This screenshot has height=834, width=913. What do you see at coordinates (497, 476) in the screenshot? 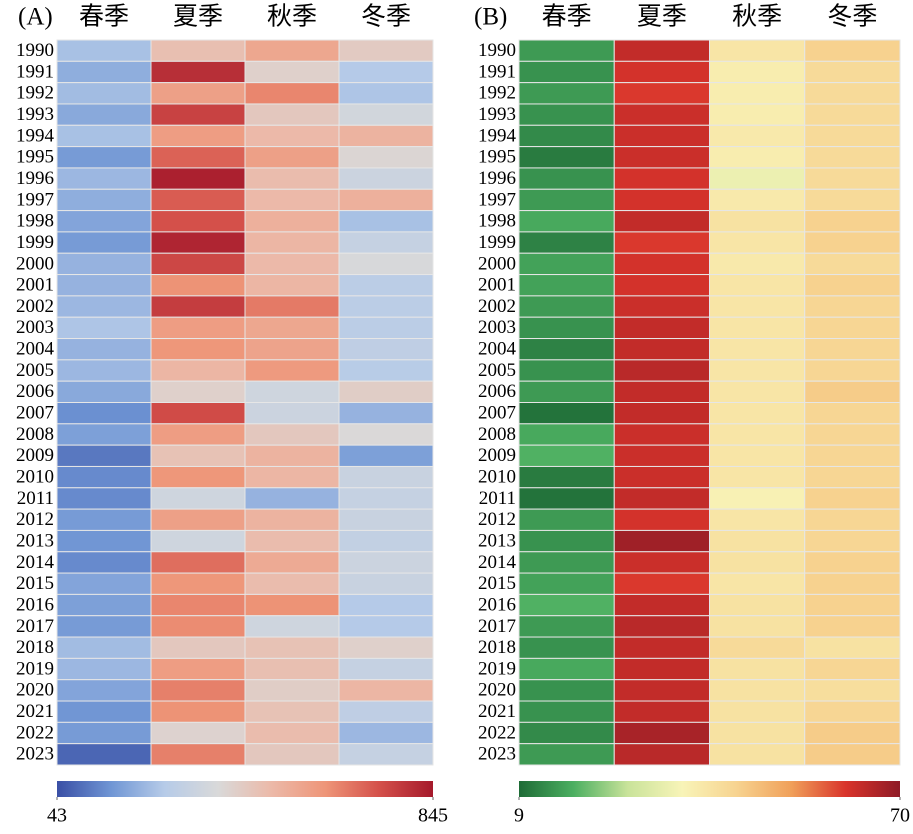
I see `row-label: 2010` at bounding box center [497, 476].